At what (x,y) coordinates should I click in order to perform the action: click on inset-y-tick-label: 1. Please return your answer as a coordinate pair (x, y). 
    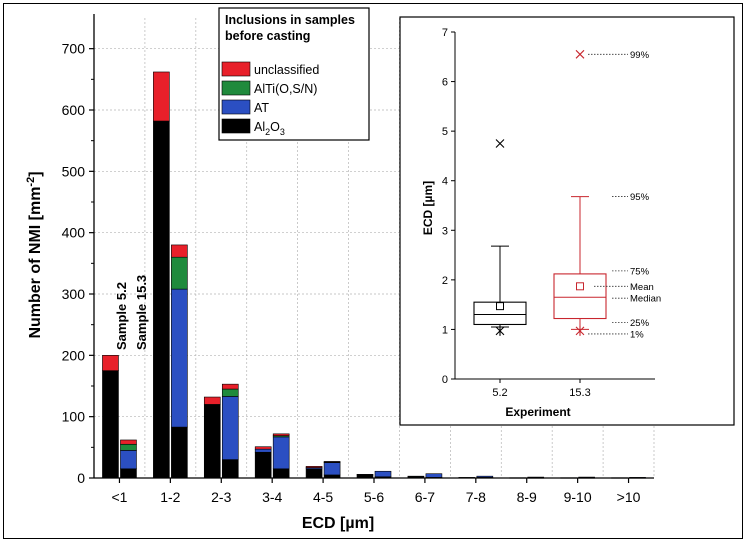
    Looking at the image, I should click on (445, 330).